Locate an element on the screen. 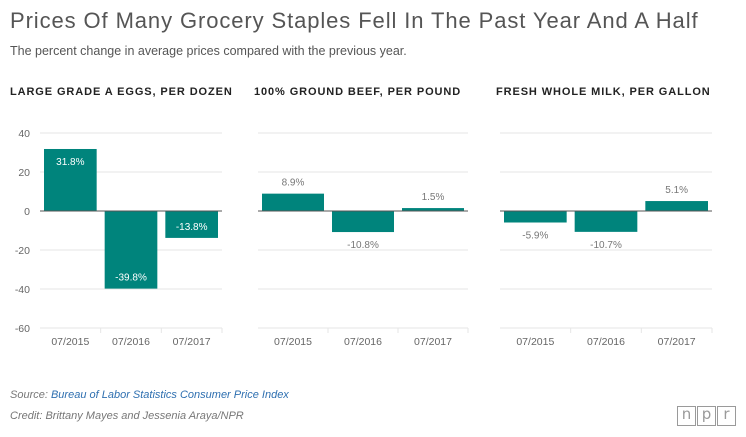 The height and width of the screenshot is (437, 746). data-label: -39.8% is located at coordinates (131, 278).